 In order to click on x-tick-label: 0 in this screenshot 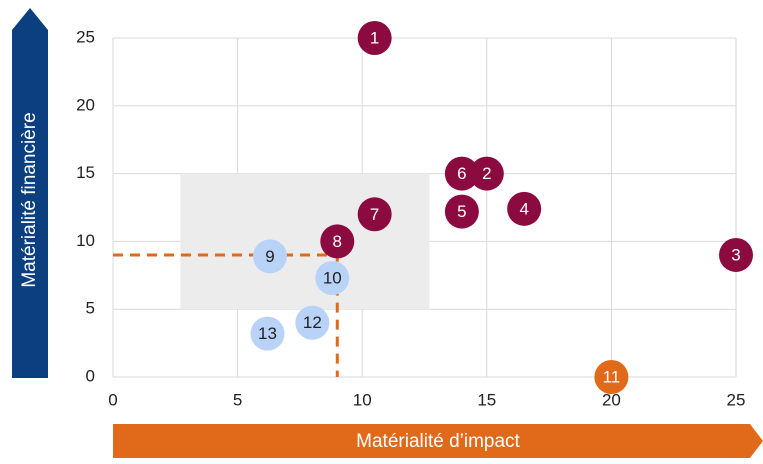, I will do `click(112, 399)`.